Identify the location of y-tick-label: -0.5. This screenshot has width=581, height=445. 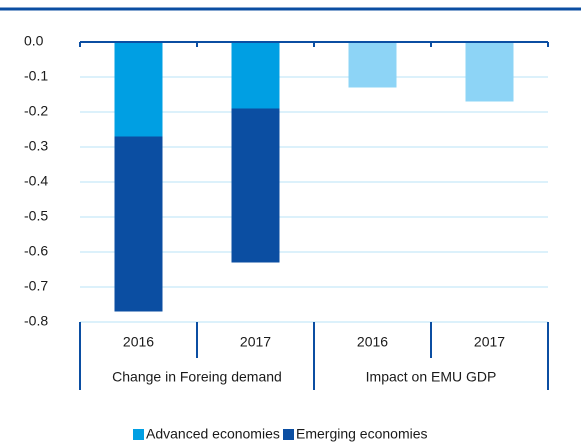
(36, 216).